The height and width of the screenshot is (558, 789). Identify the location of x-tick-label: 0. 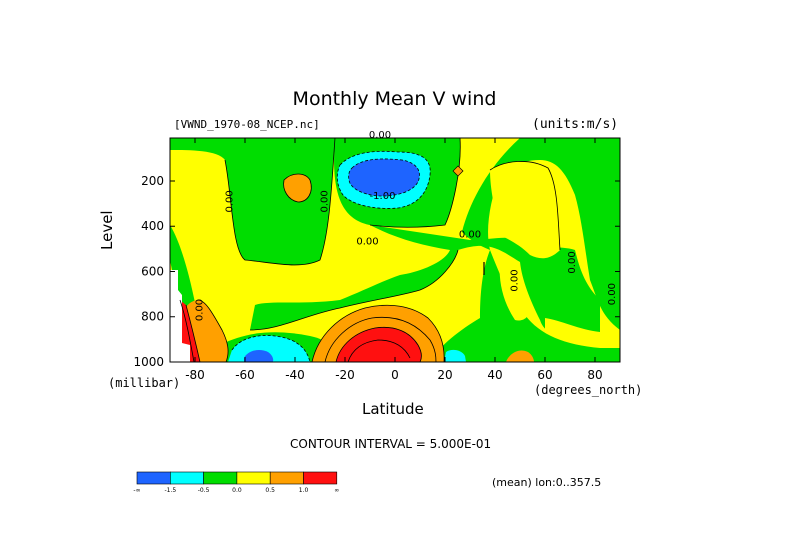
(395, 375).